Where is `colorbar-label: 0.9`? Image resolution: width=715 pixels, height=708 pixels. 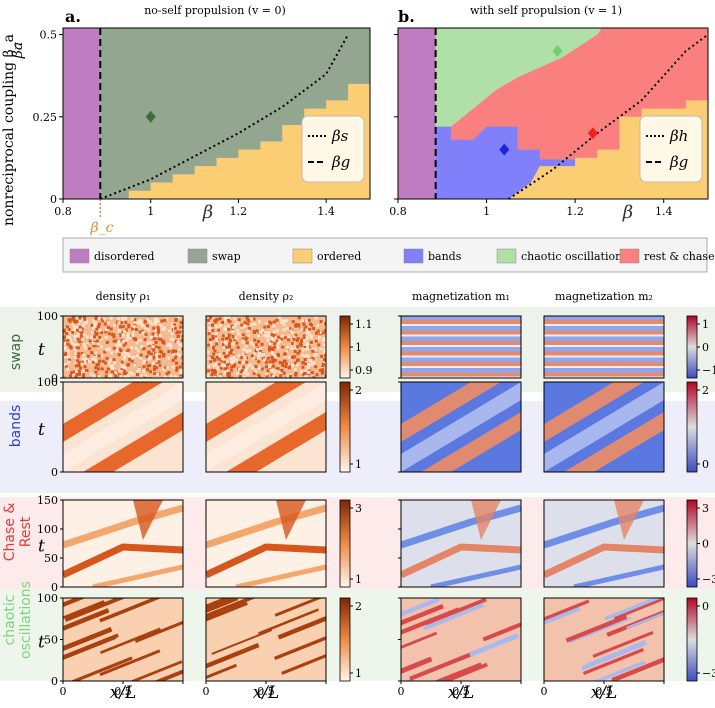 colorbar-label: 0.9 is located at coordinates (364, 370).